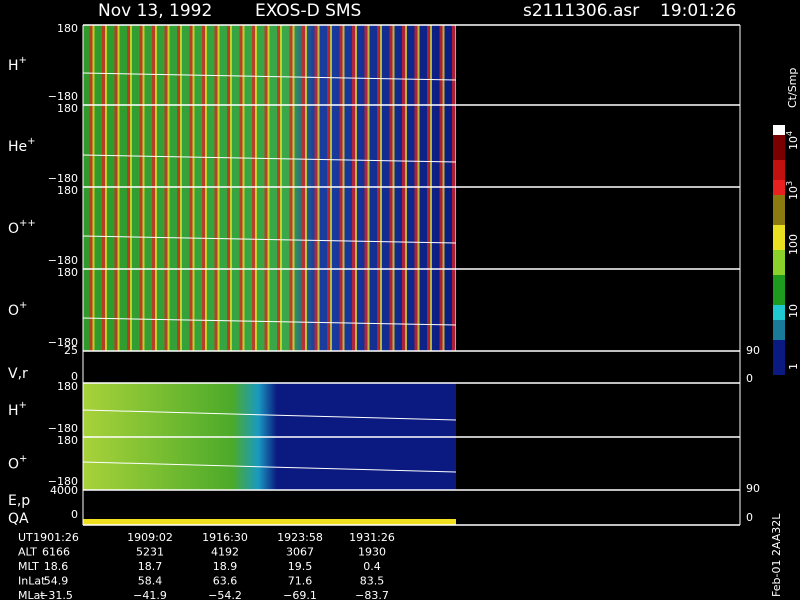 This screenshot has height=600, width=800. Describe the element at coordinates (150, 566) in the screenshot. I see `table-value: 18.7` at that location.